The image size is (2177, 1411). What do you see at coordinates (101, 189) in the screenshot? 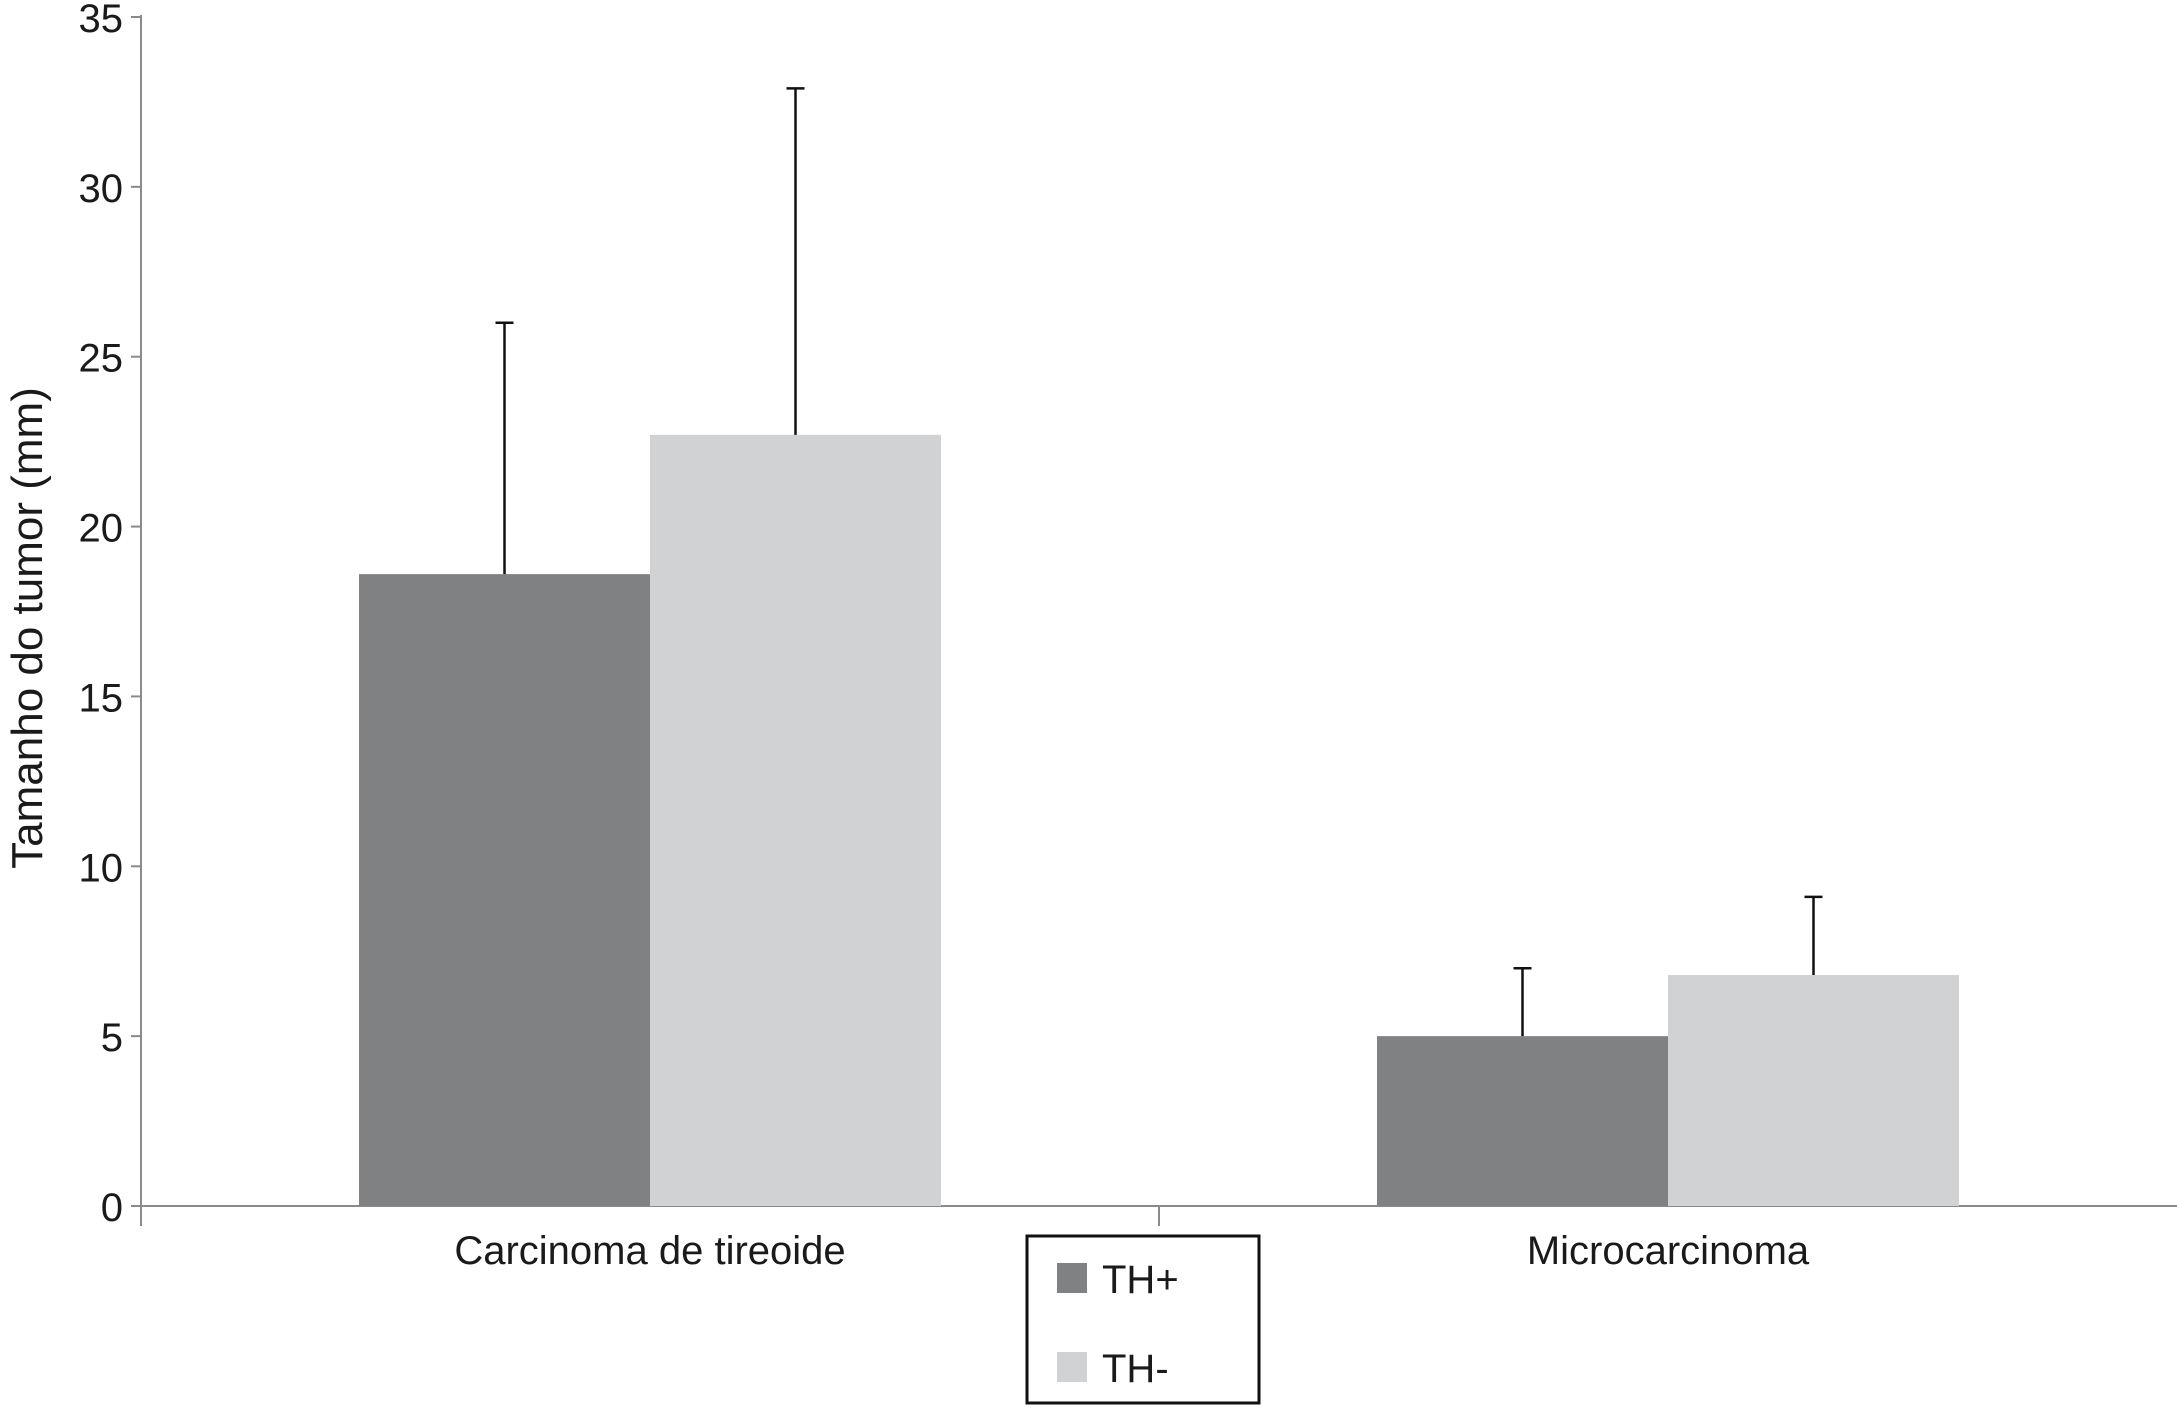
I see `y-tick-label: 30` at bounding box center [101, 189].